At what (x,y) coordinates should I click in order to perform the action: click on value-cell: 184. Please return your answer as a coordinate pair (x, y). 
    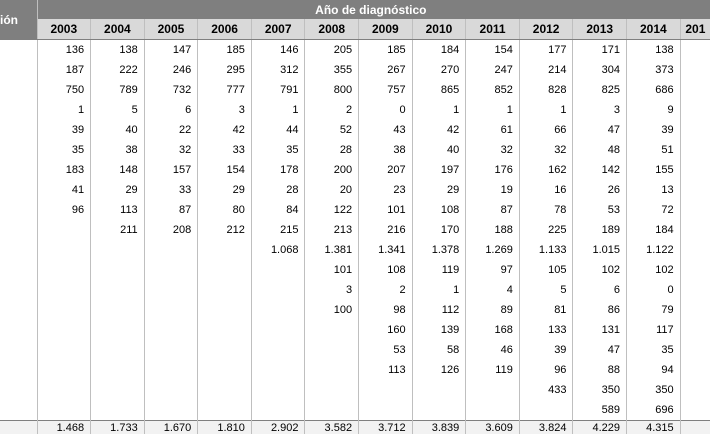
    Looking at the image, I should click on (653, 230).